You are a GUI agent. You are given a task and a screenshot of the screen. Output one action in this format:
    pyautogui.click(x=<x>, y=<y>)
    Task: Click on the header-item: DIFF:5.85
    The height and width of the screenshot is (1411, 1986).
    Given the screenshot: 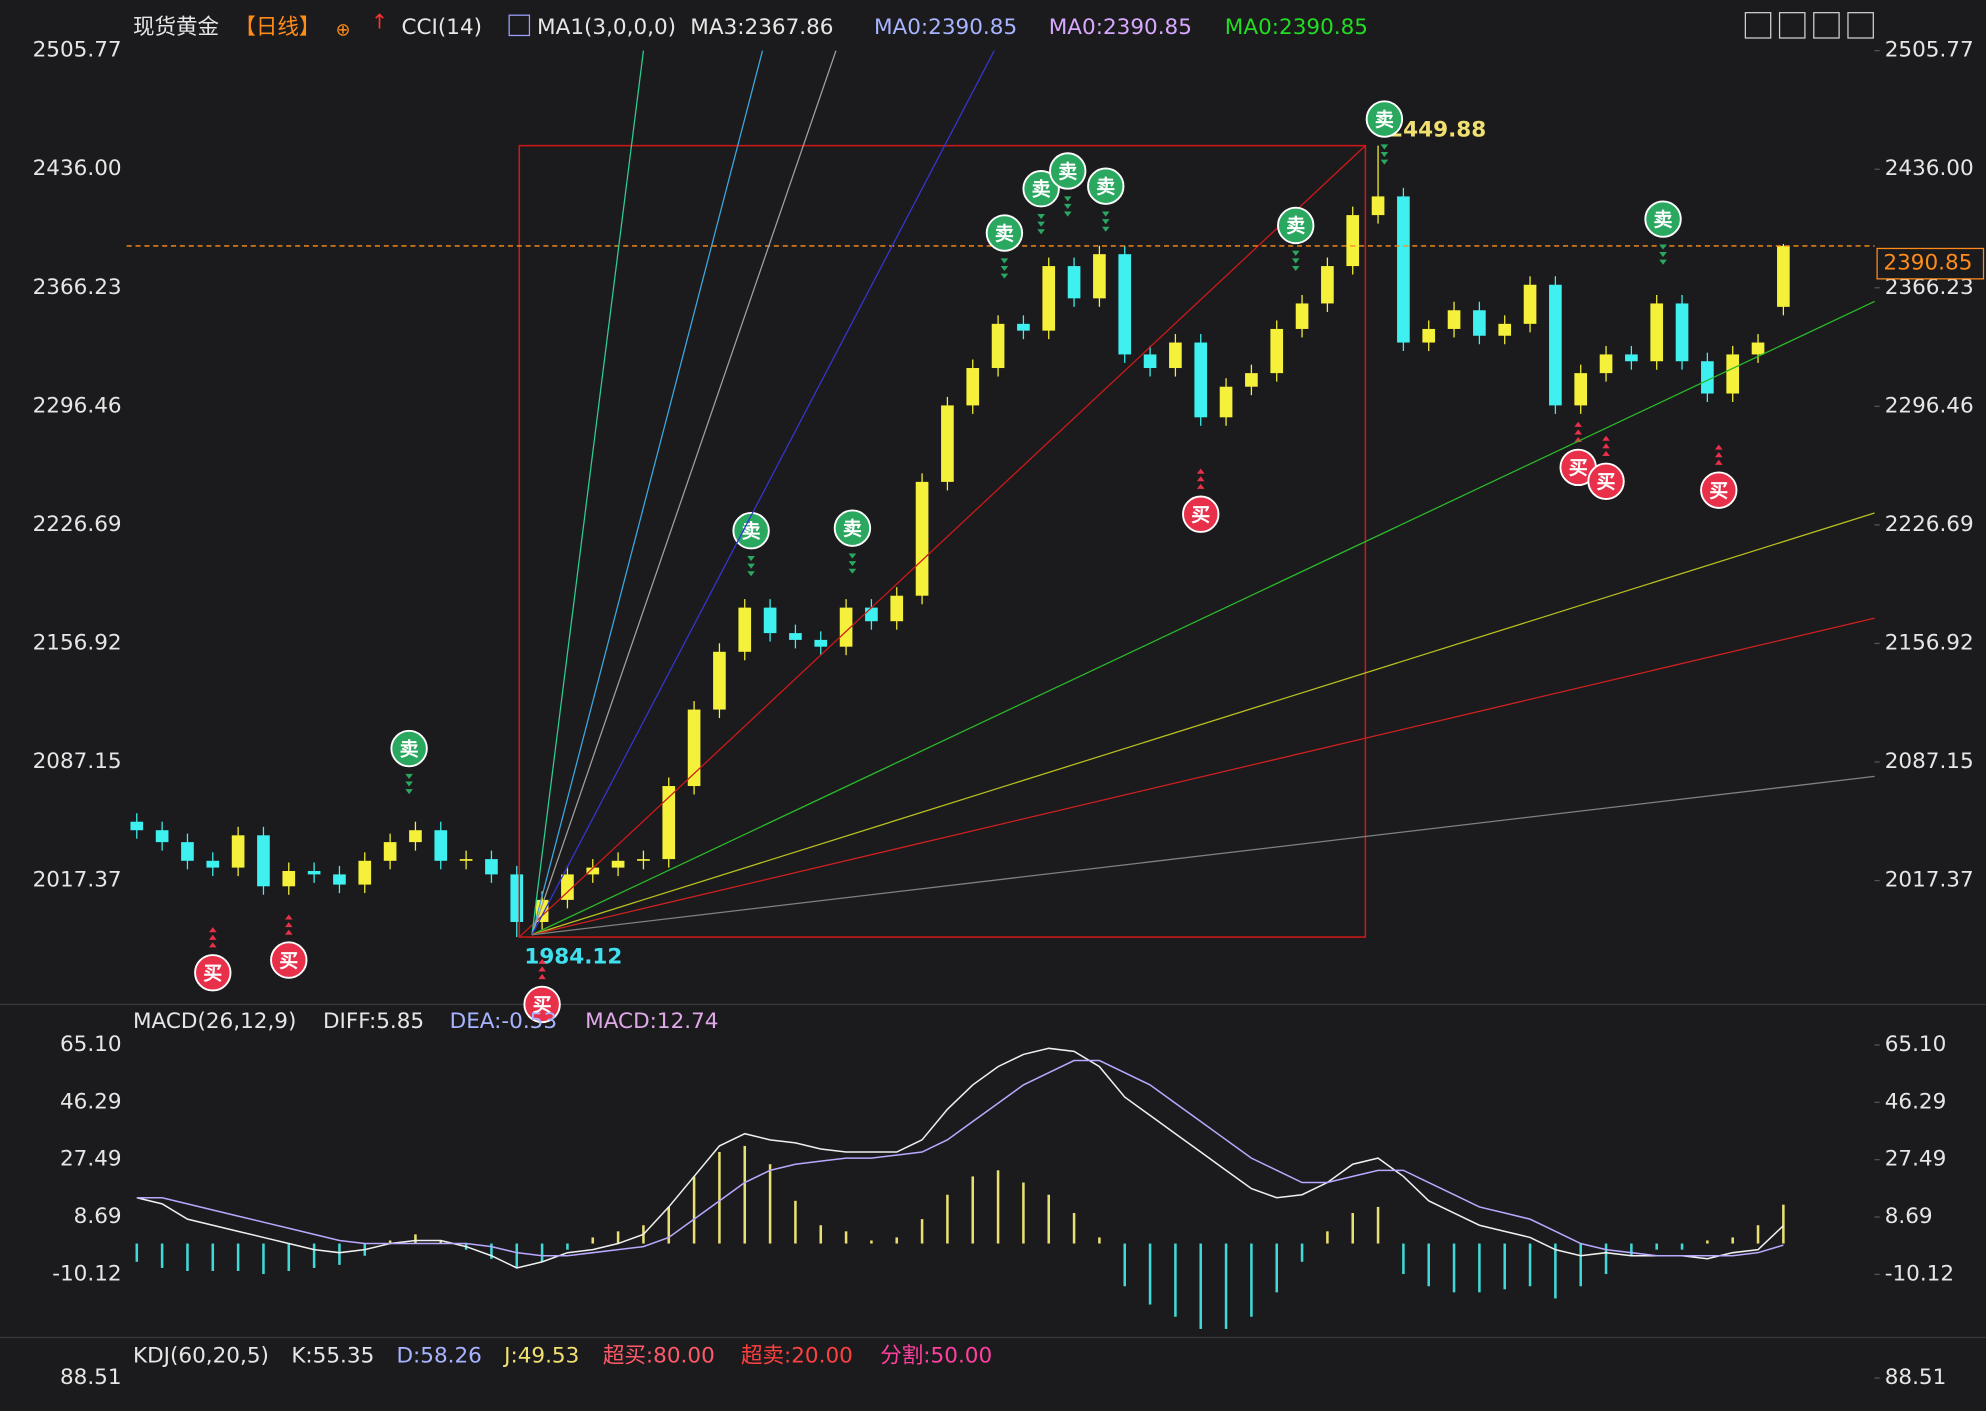 What is the action you would take?
    pyautogui.click(x=373, y=1021)
    